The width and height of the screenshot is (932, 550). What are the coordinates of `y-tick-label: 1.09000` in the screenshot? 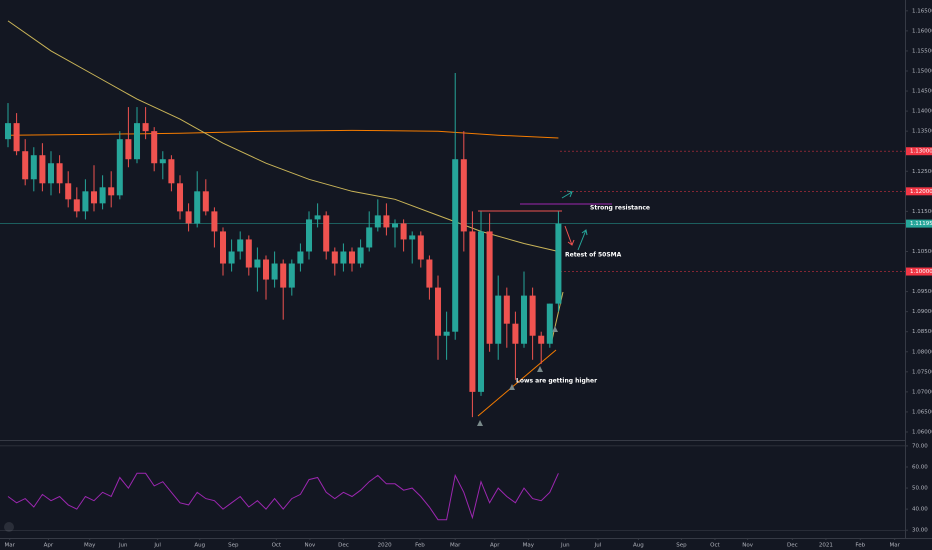 It's located at (922, 312).